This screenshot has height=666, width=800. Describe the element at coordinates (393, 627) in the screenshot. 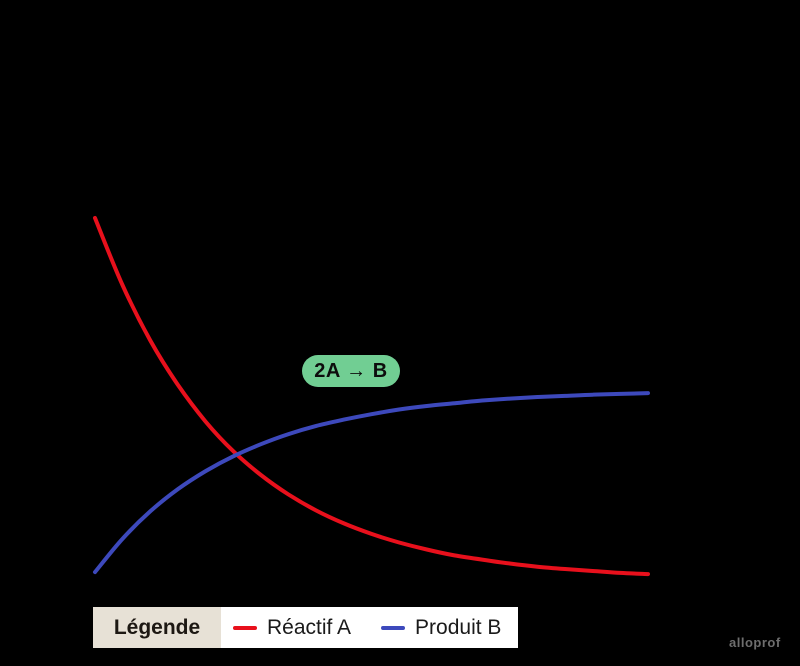

I see `produit-b-line-swatch` at that location.